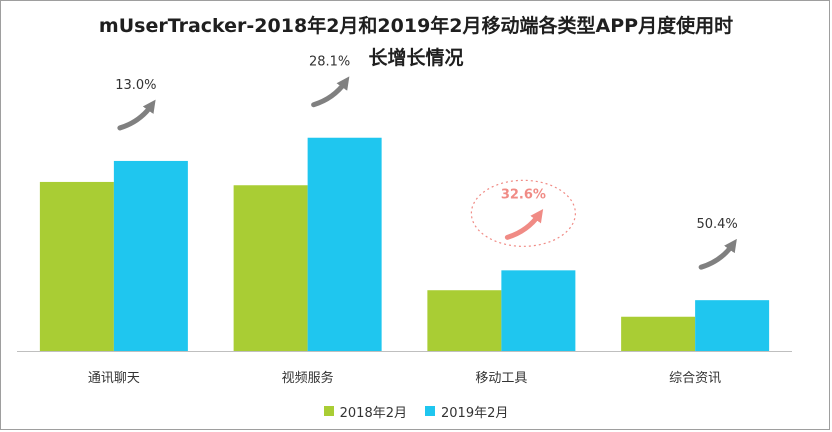 This screenshot has width=832, height=432. What do you see at coordinates (716, 224) in the screenshot?
I see `growth-label-3: 50.4%` at bounding box center [716, 224].